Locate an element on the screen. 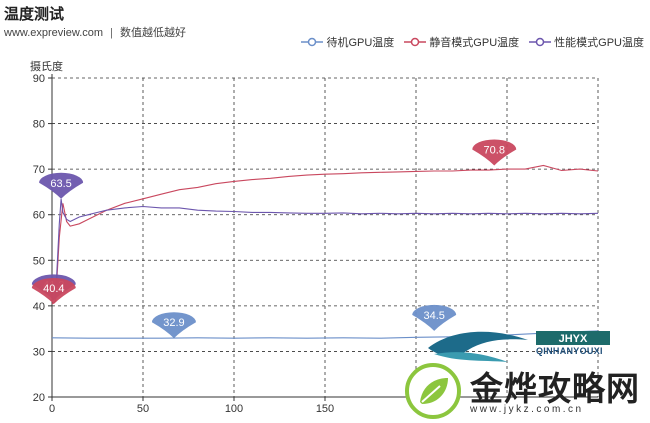  legend-label: 待机GPU温度 is located at coordinates (360, 43).